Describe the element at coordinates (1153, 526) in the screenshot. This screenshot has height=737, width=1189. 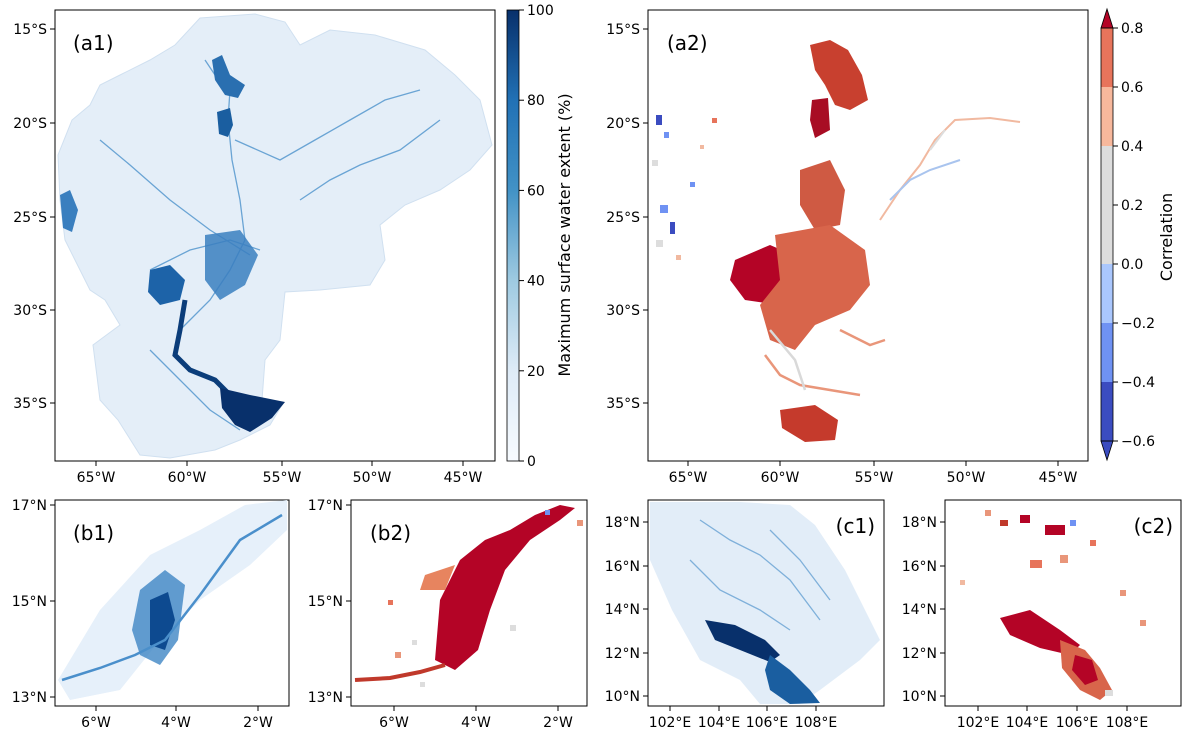
I see `c2-panel-label: (c2)` at that location.